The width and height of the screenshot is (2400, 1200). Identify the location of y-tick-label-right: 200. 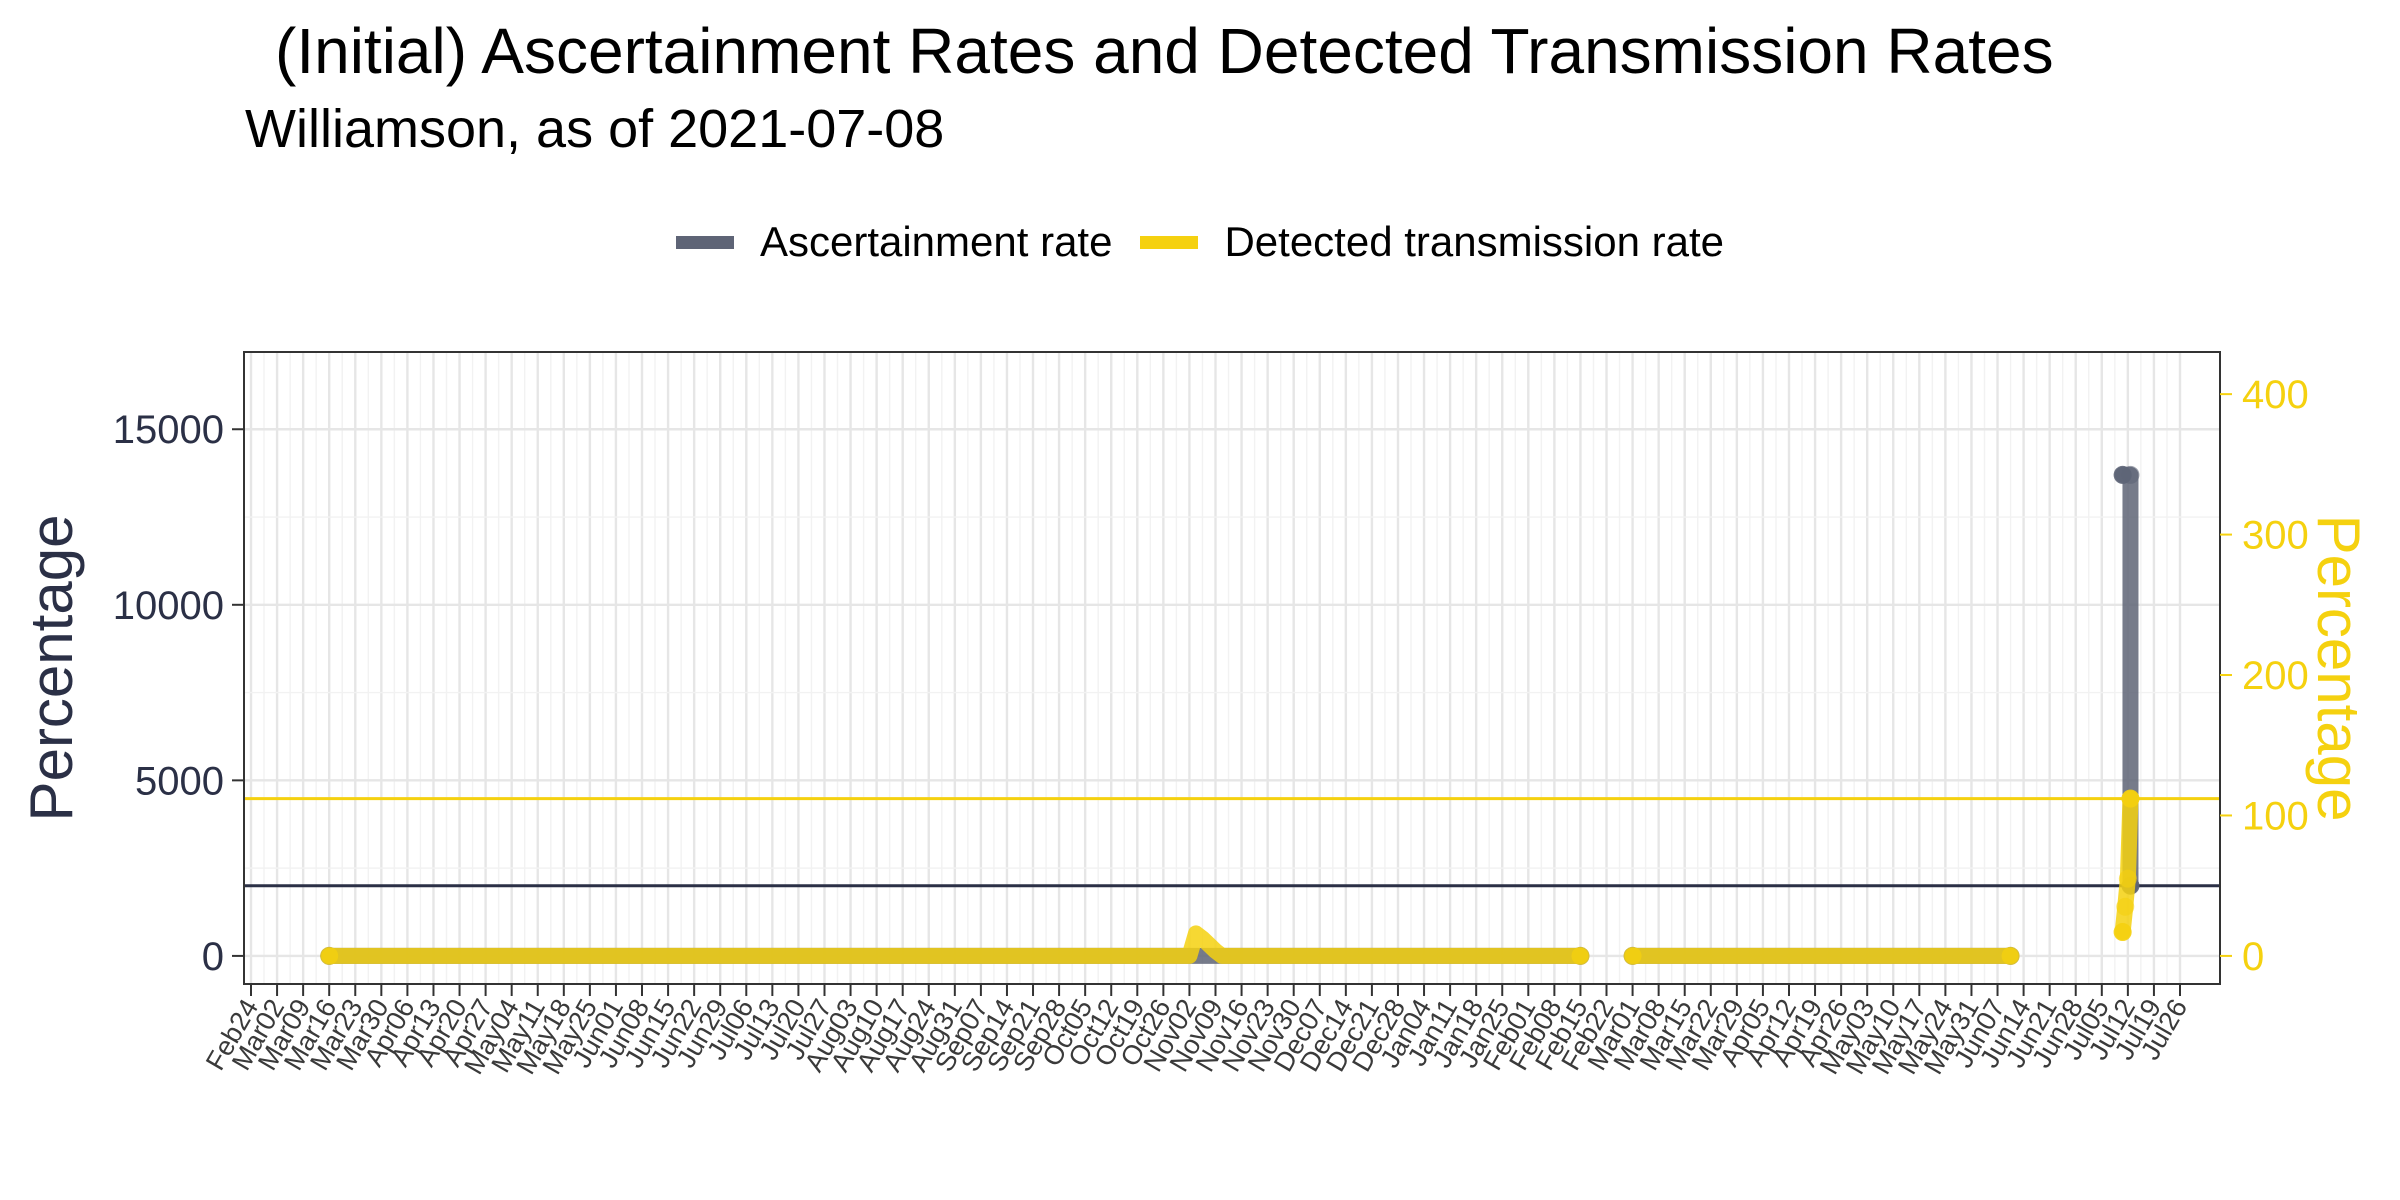
(2275, 676).